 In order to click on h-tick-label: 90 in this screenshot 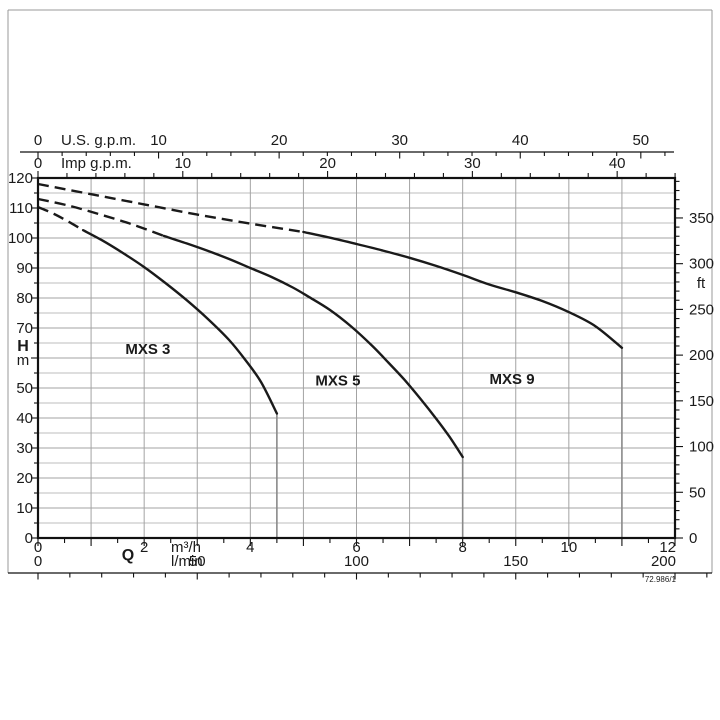, I will do `click(24, 268)`.